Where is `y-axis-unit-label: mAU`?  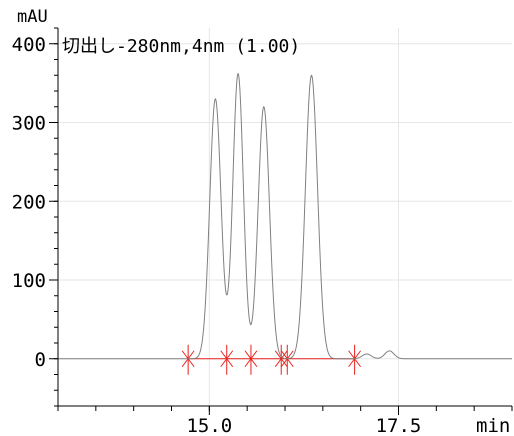 y-axis-unit-label: mAU is located at coordinates (32, 17).